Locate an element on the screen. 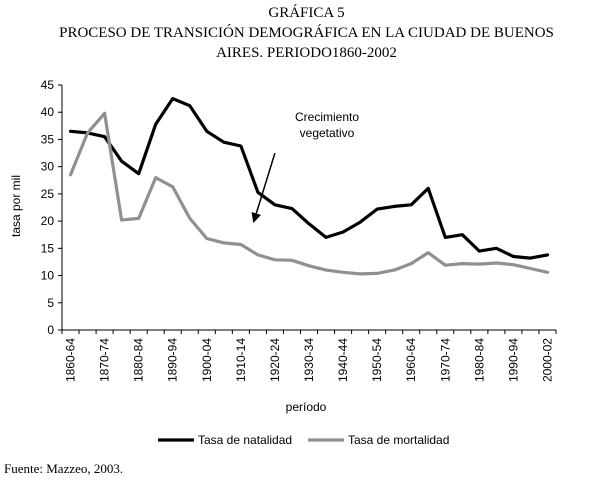 This screenshot has width=613, height=485. x-tick-label: 1890-94 is located at coordinates (173, 360).